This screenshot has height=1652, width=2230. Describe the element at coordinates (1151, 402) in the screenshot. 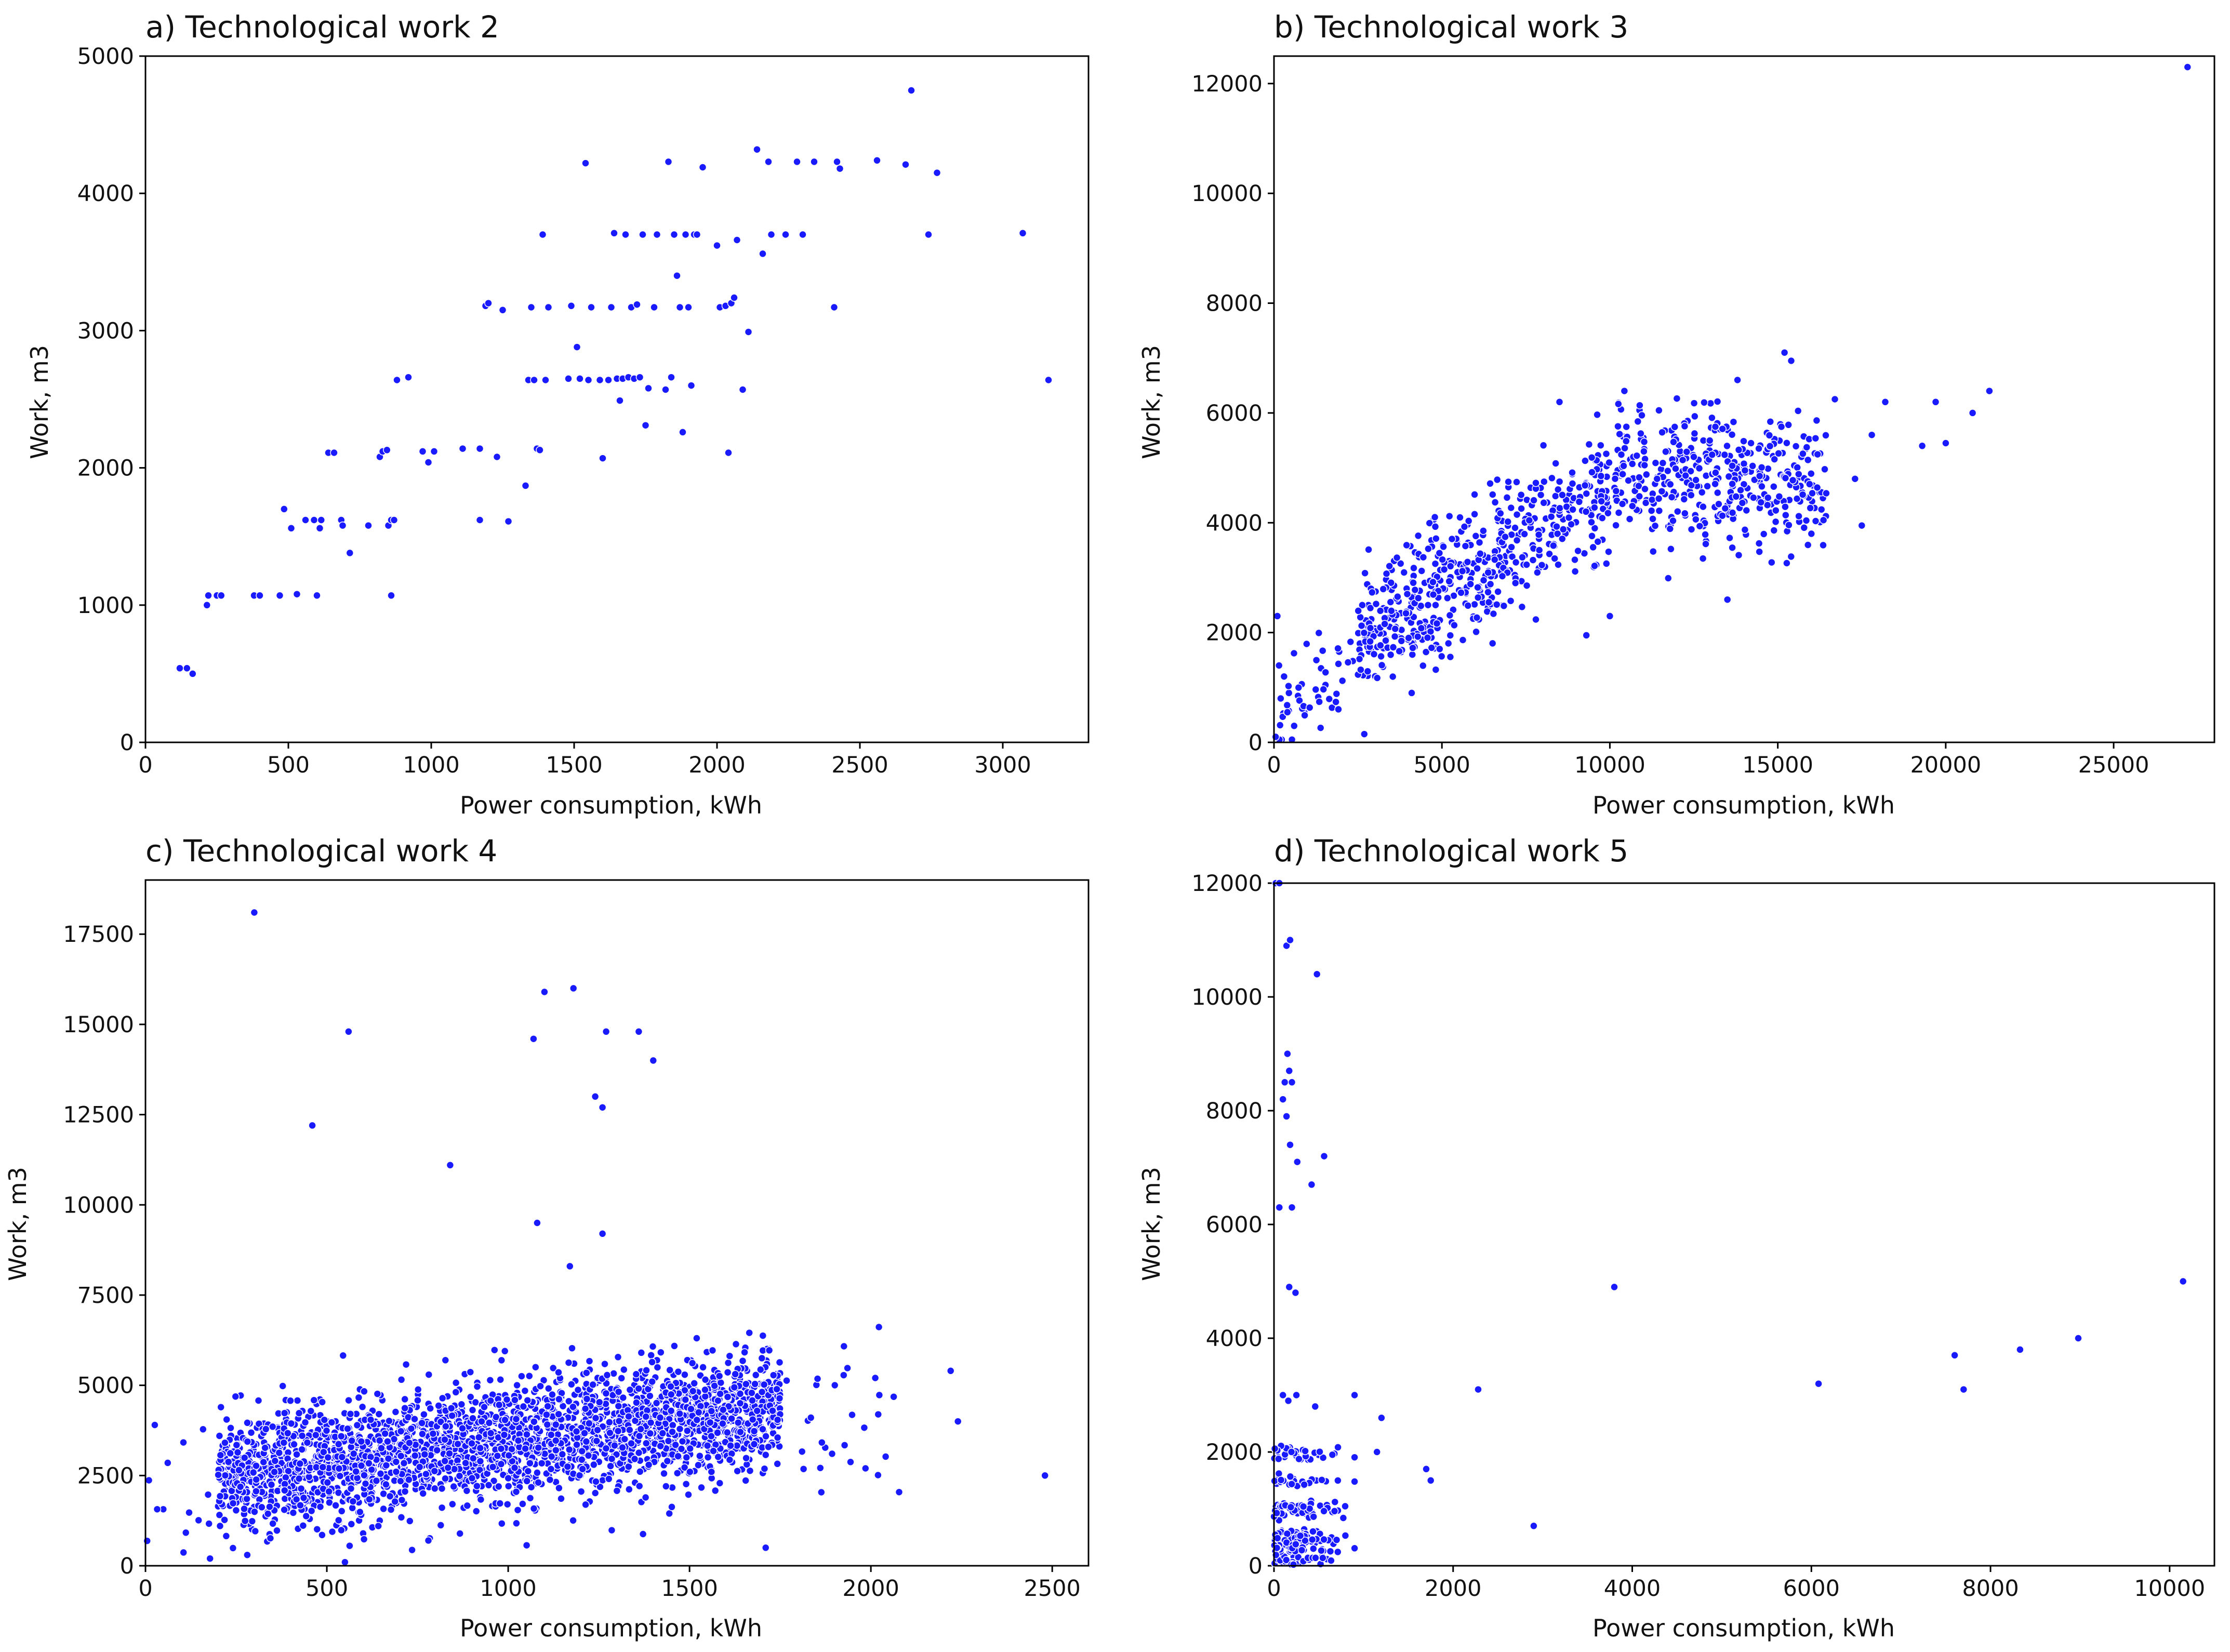

I see `panel-b-ylabel: Work, m3` at that location.